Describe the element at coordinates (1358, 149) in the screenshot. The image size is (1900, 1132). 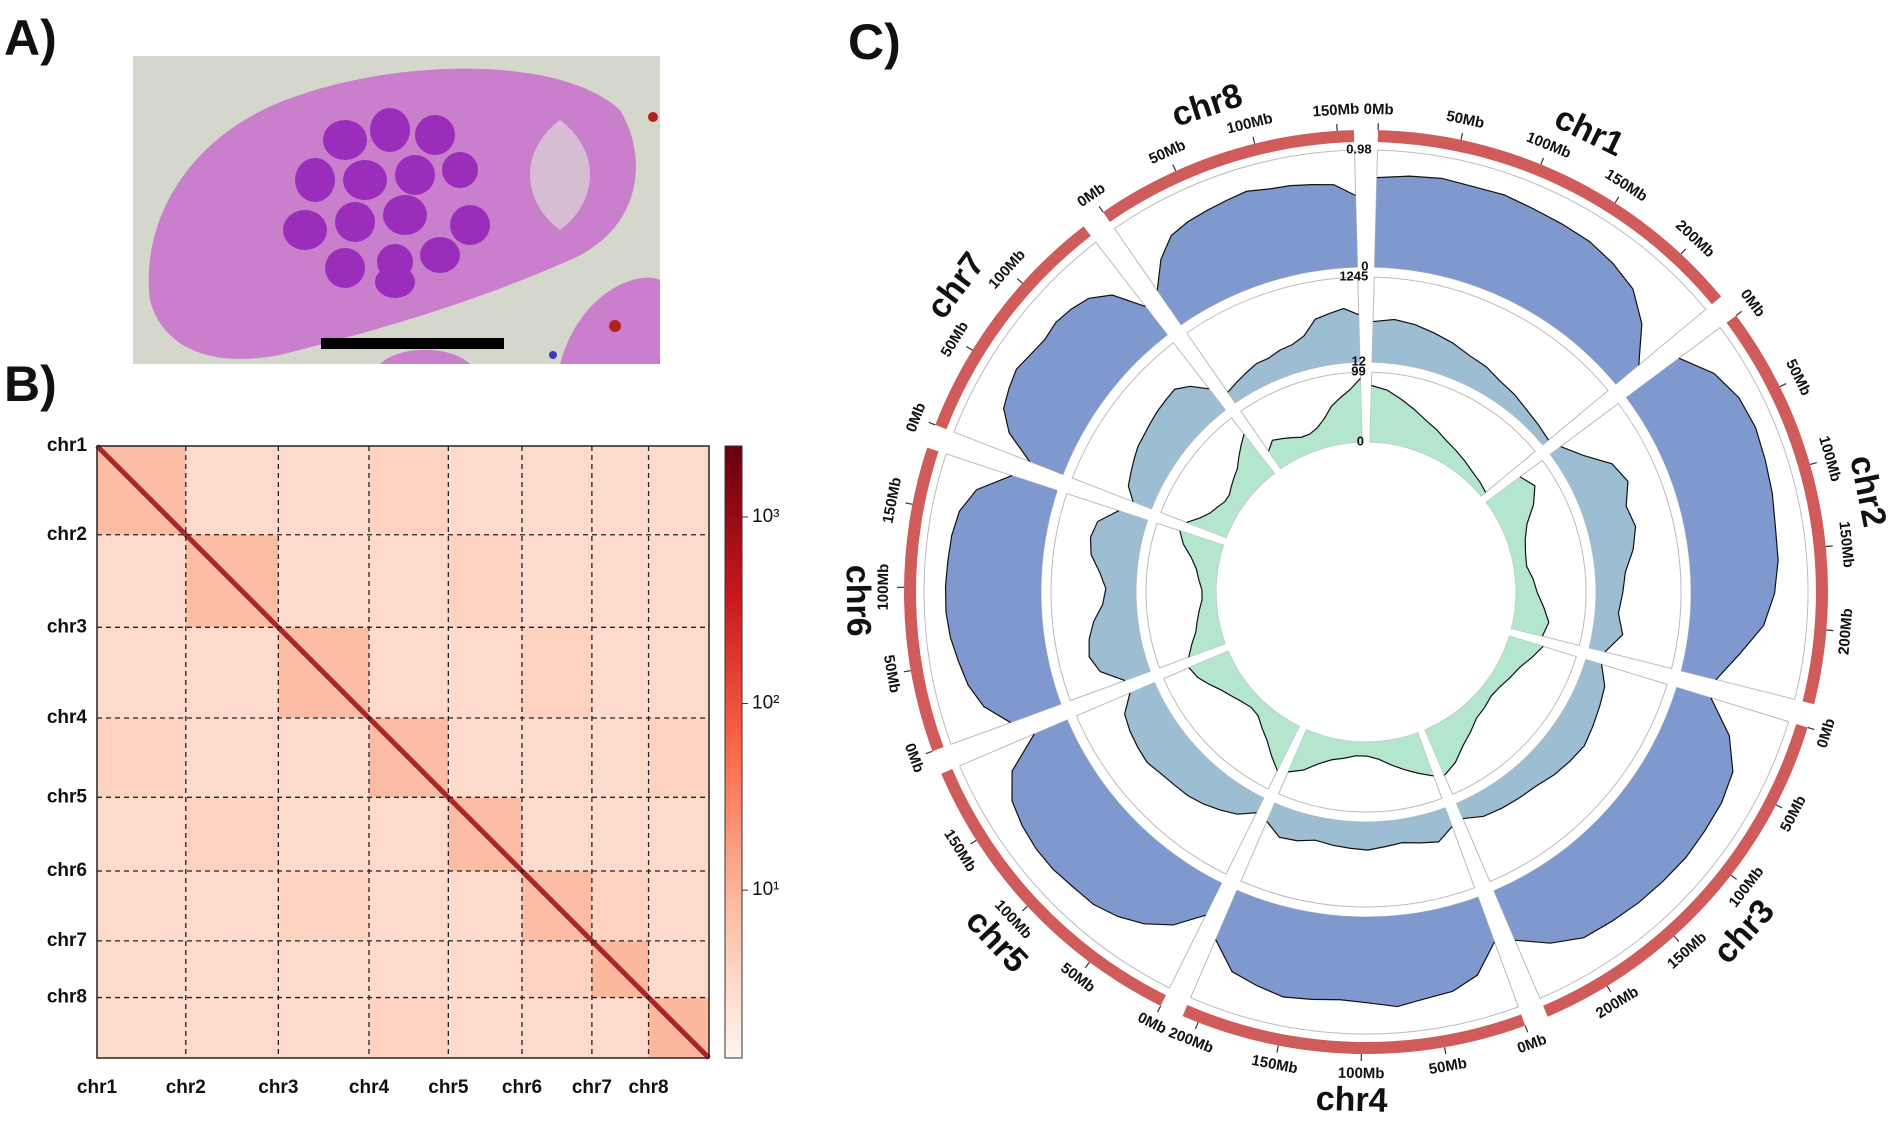
I see `track-tick-label: 0.98` at that location.